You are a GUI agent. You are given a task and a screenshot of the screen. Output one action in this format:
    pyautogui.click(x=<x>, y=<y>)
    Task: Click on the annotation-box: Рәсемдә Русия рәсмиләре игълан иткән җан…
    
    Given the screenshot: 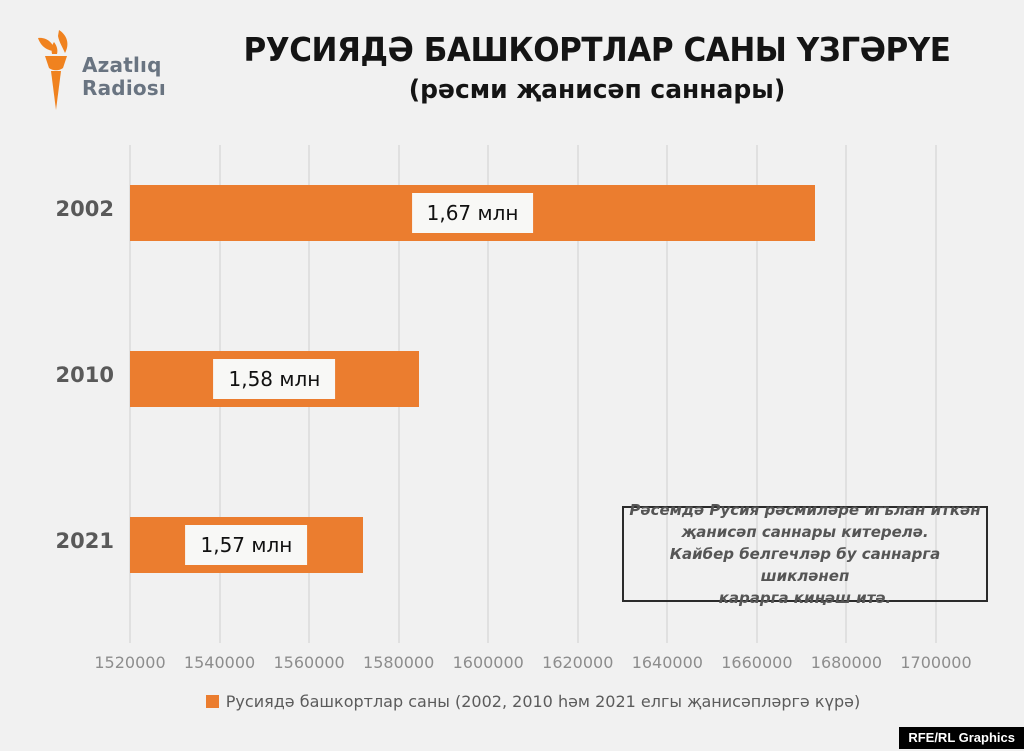 What is the action you would take?
    pyautogui.click(x=805, y=554)
    